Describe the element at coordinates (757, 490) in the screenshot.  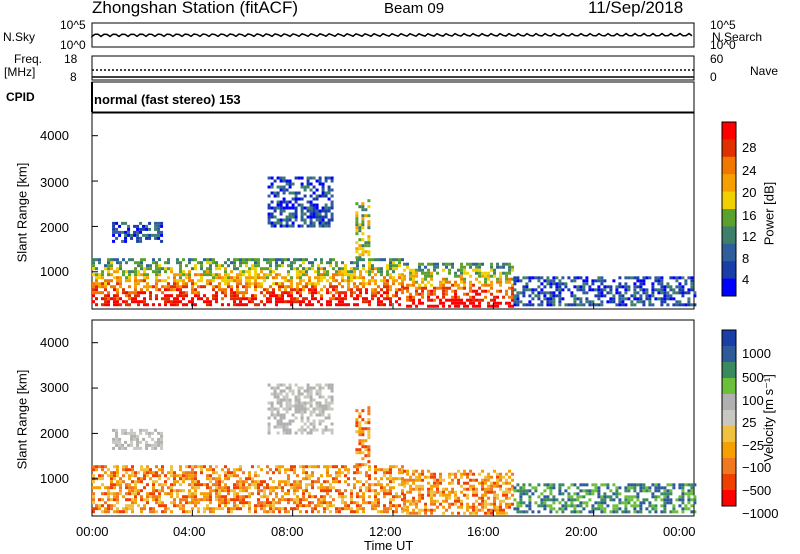
I see `p2-cbar-tick-minus500: −500` at that location.